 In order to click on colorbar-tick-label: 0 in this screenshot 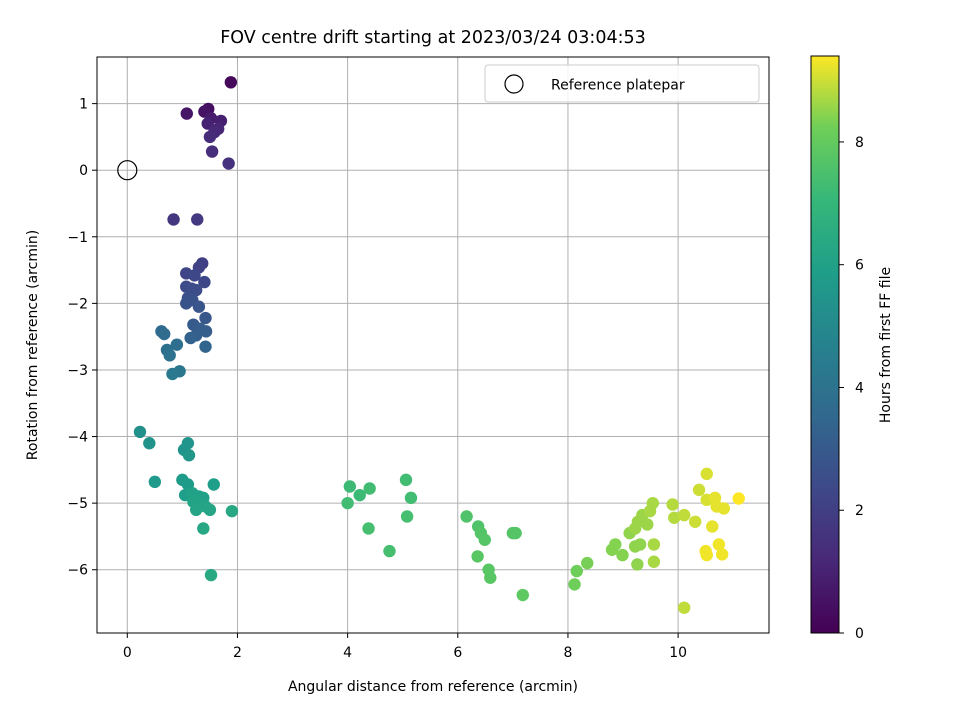, I will do `click(859, 634)`.